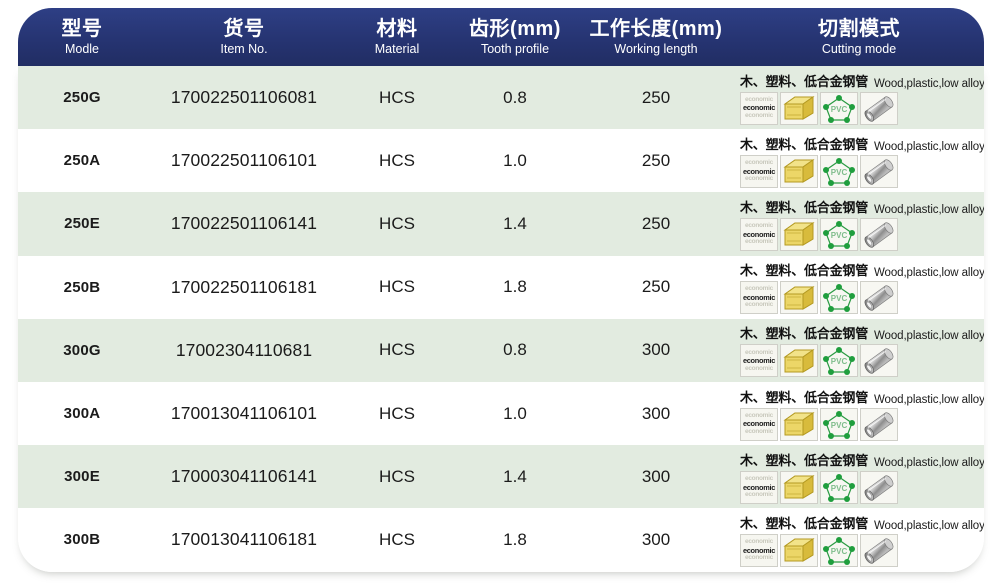 The height and width of the screenshot is (588, 1000). What do you see at coordinates (515, 28) in the screenshot?
I see `column-header-tooth-profile-cn: 齿形(mm)` at bounding box center [515, 28].